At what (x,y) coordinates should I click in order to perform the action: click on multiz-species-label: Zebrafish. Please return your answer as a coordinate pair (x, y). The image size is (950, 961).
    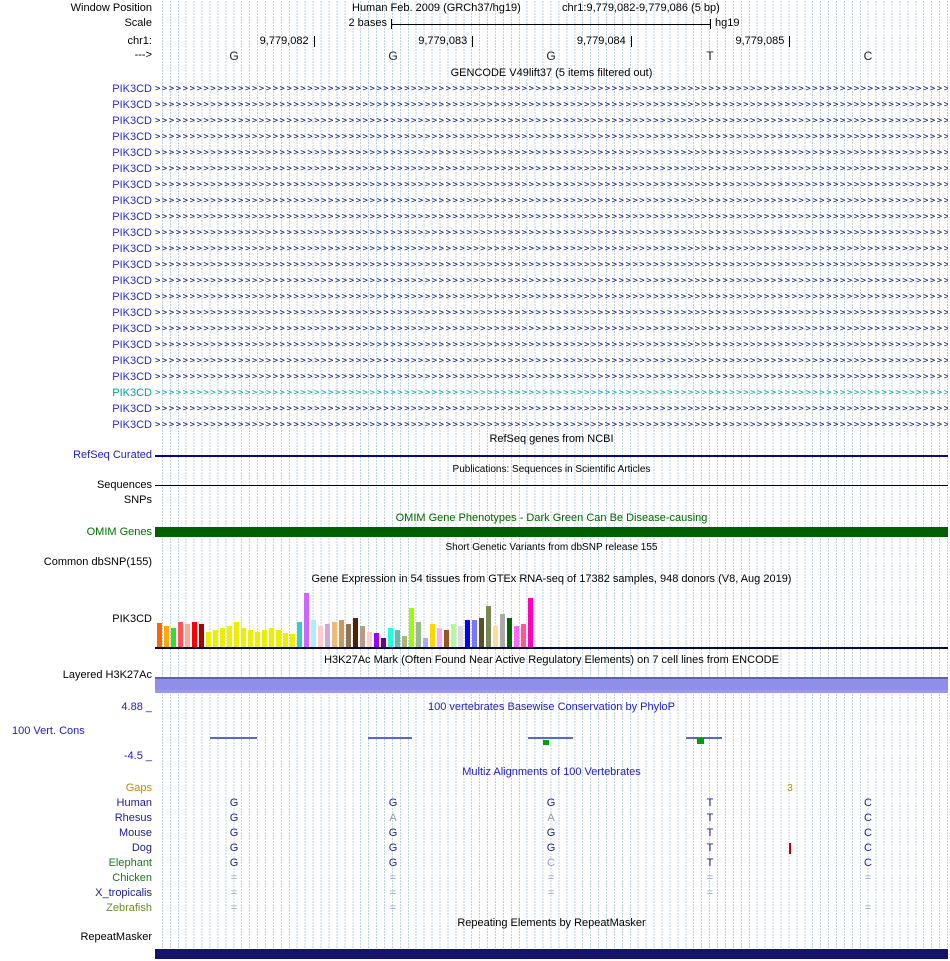
    Looking at the image, I should click on (129, 908).